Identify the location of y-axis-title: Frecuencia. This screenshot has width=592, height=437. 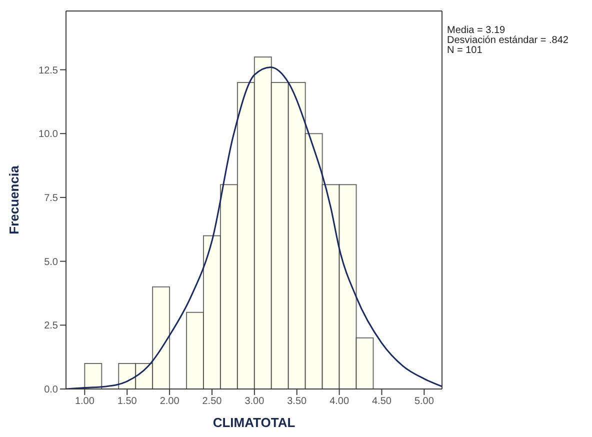
(14, 199).